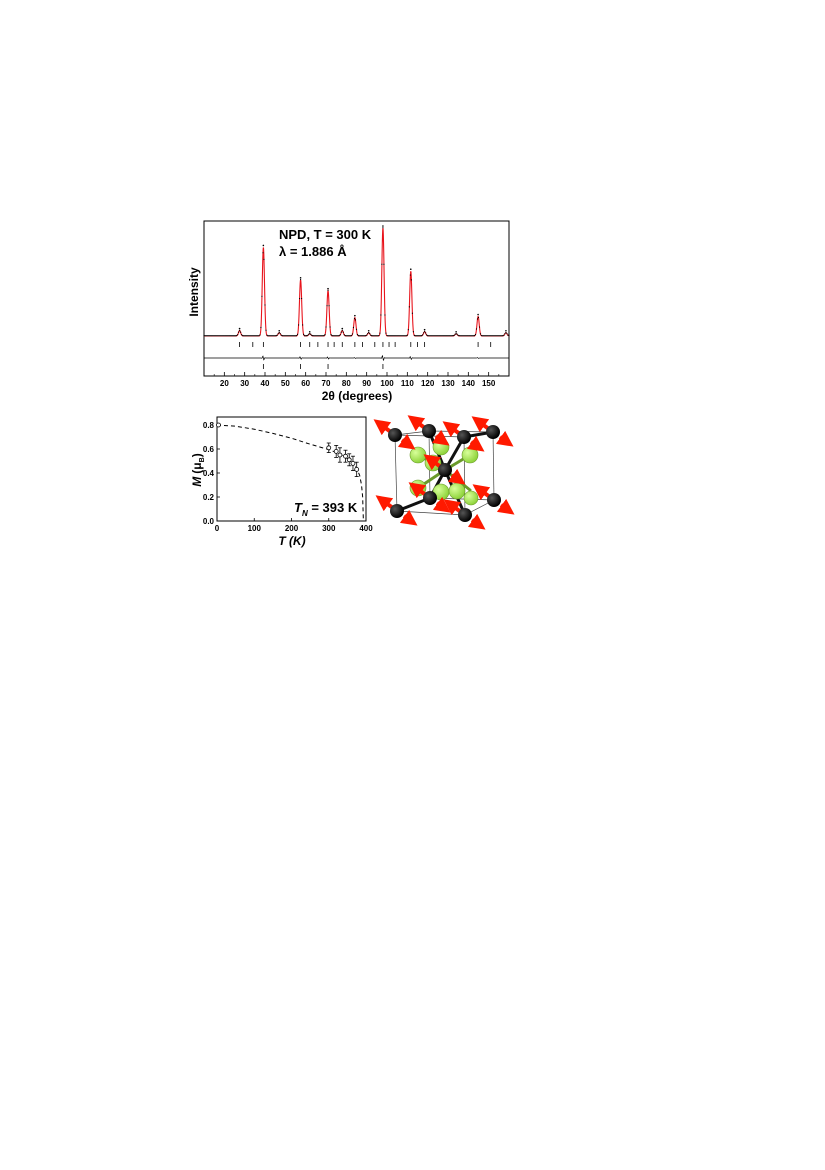 This screenshot has width=825, height=1170. I want to click on npd-x-tick-label: 40, so click(265, 383).